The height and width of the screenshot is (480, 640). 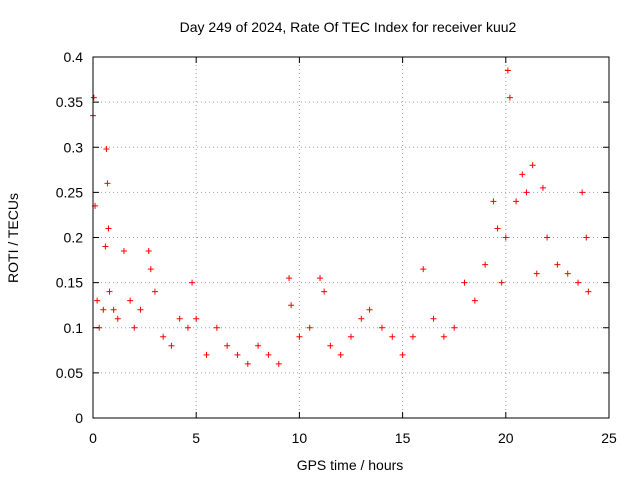 I want to click on x-tick-label: 15, so click(x=403, y=438).